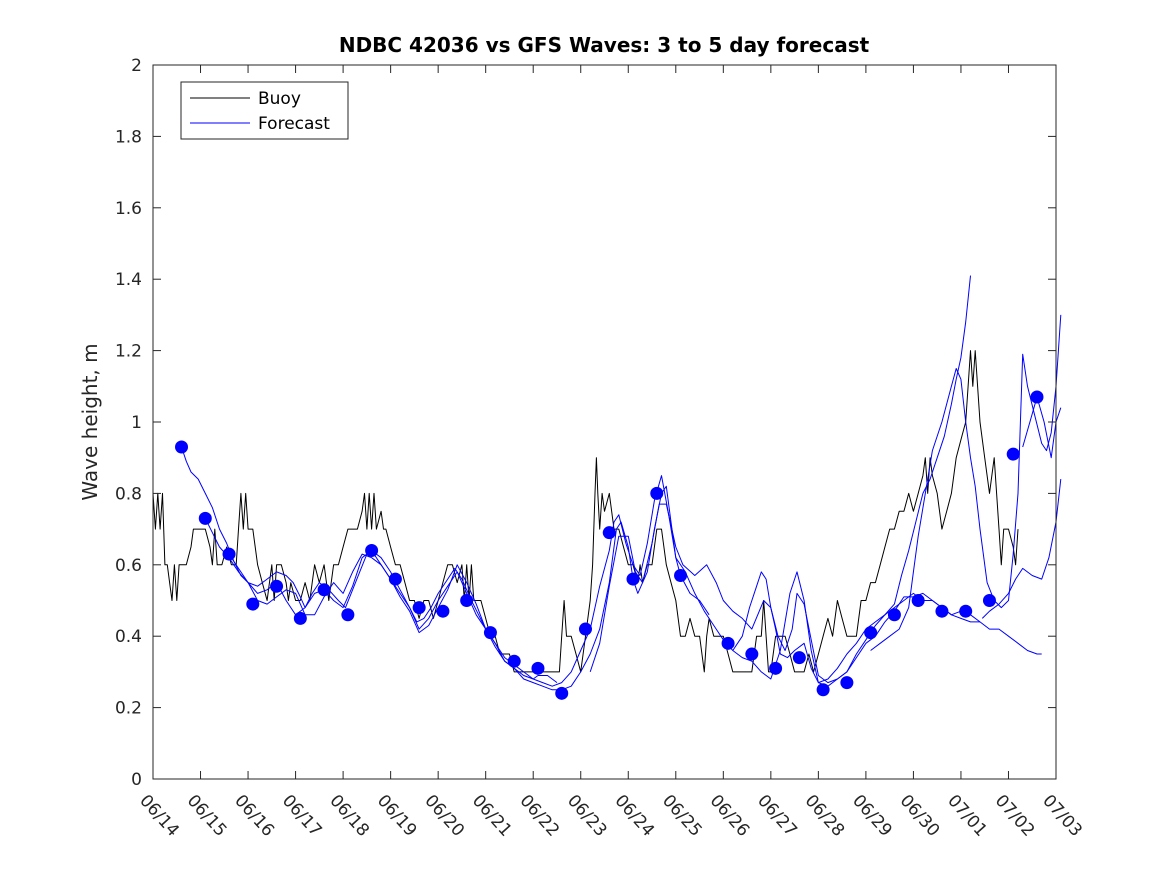 The height and width of the screenshot is (875, 1167). Describe the element at coordinates (349, 816) in the screenshot. I see `x-tick-label: 06/18` at that location.